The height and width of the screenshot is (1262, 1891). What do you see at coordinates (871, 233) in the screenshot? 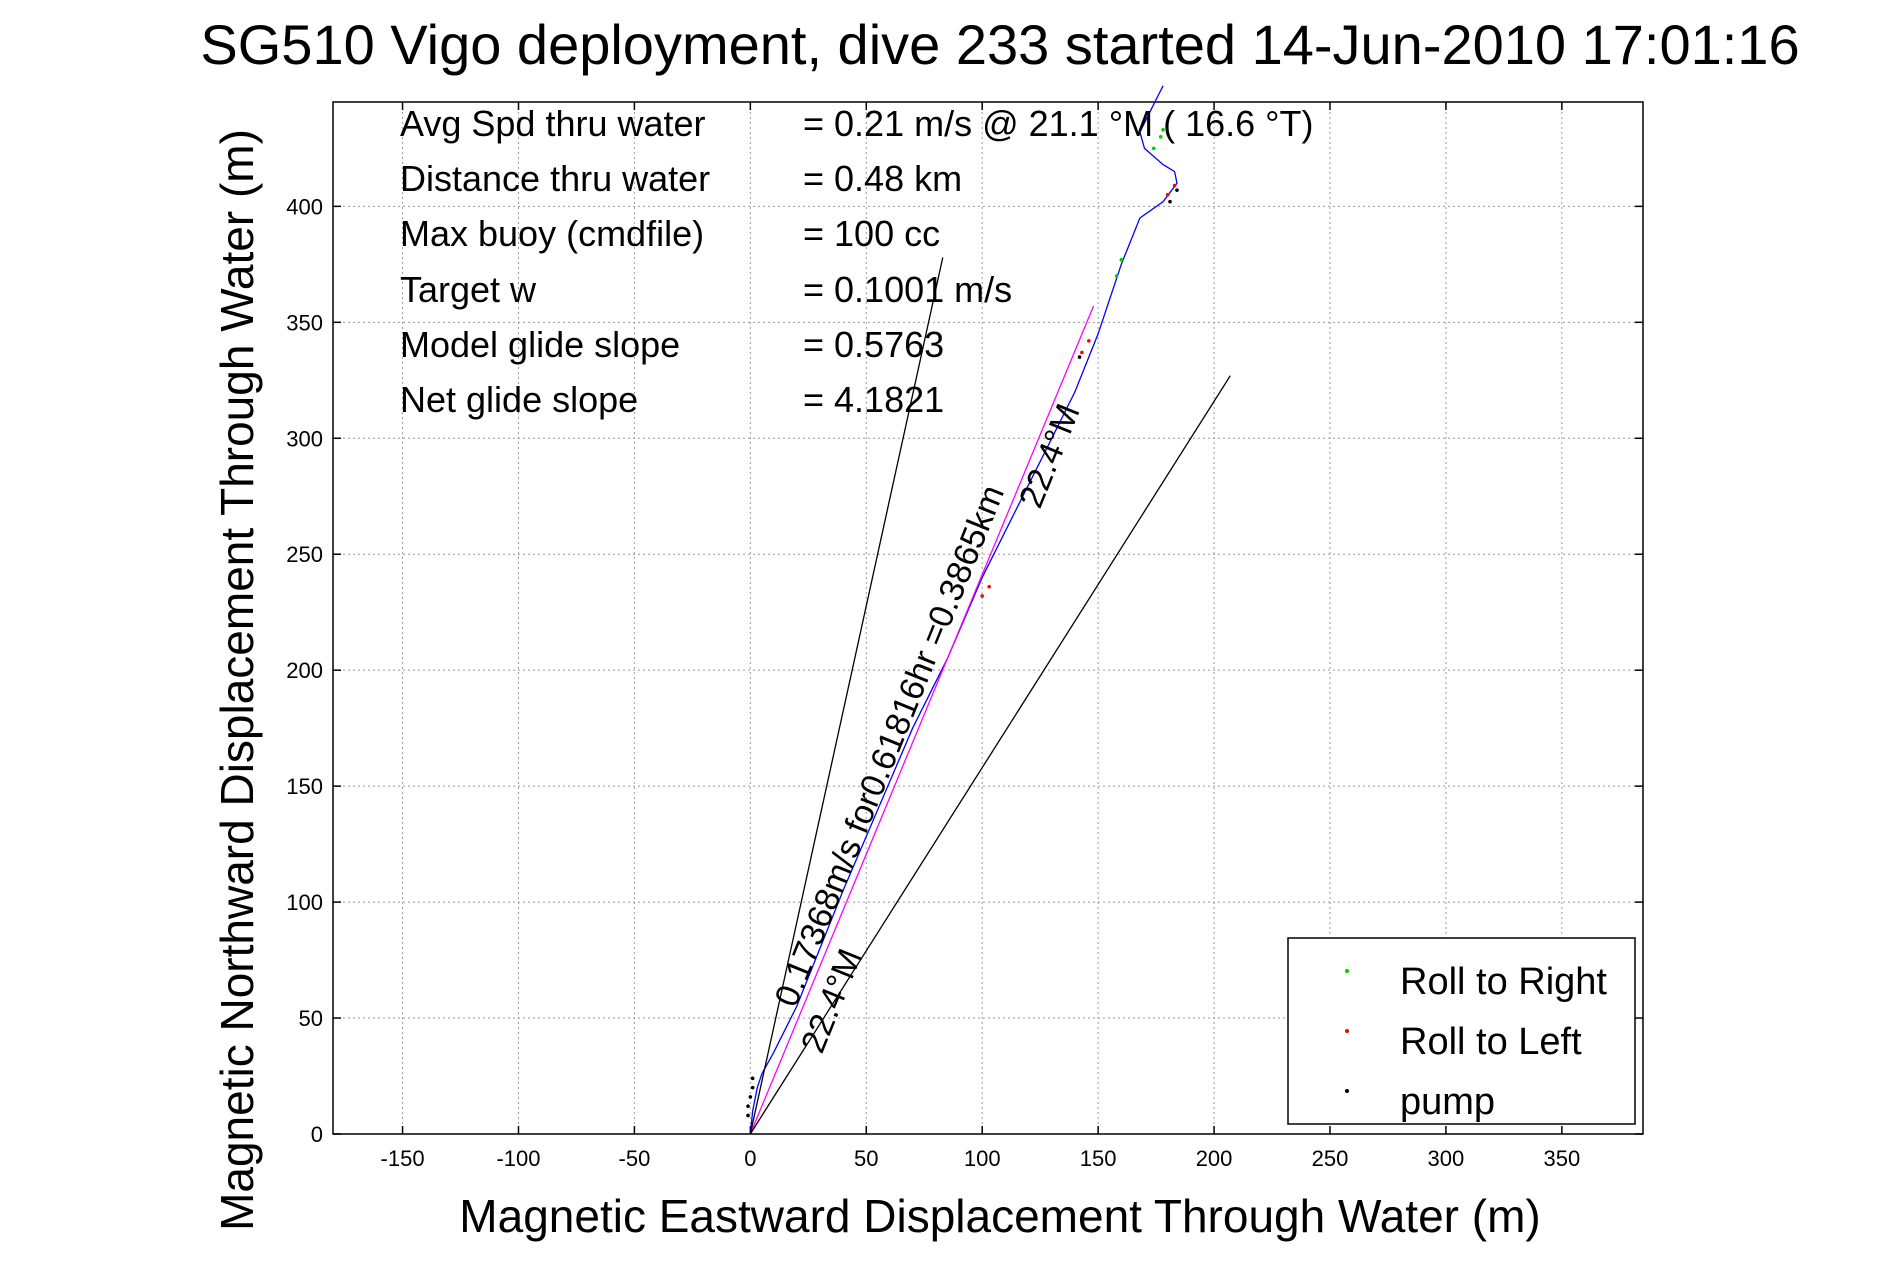
I see `stat-value: = 100 cc` at bounding box center [871, 233].